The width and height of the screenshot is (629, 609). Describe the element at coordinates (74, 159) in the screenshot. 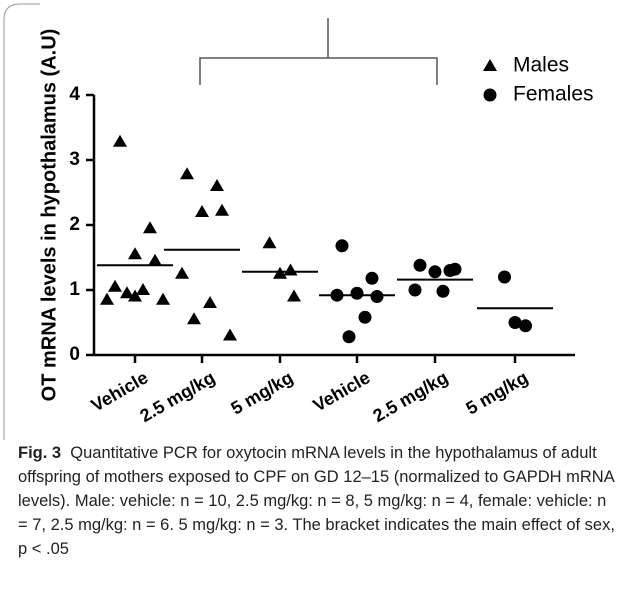

I see `y-tick-label: 3` at that location.